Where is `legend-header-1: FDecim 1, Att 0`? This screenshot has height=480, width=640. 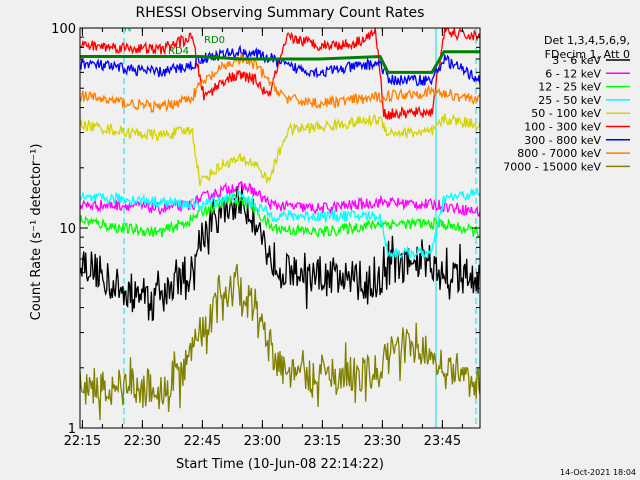
legend-header-1: FDecim 1, Att 0 is located at coordinates (587, 54).